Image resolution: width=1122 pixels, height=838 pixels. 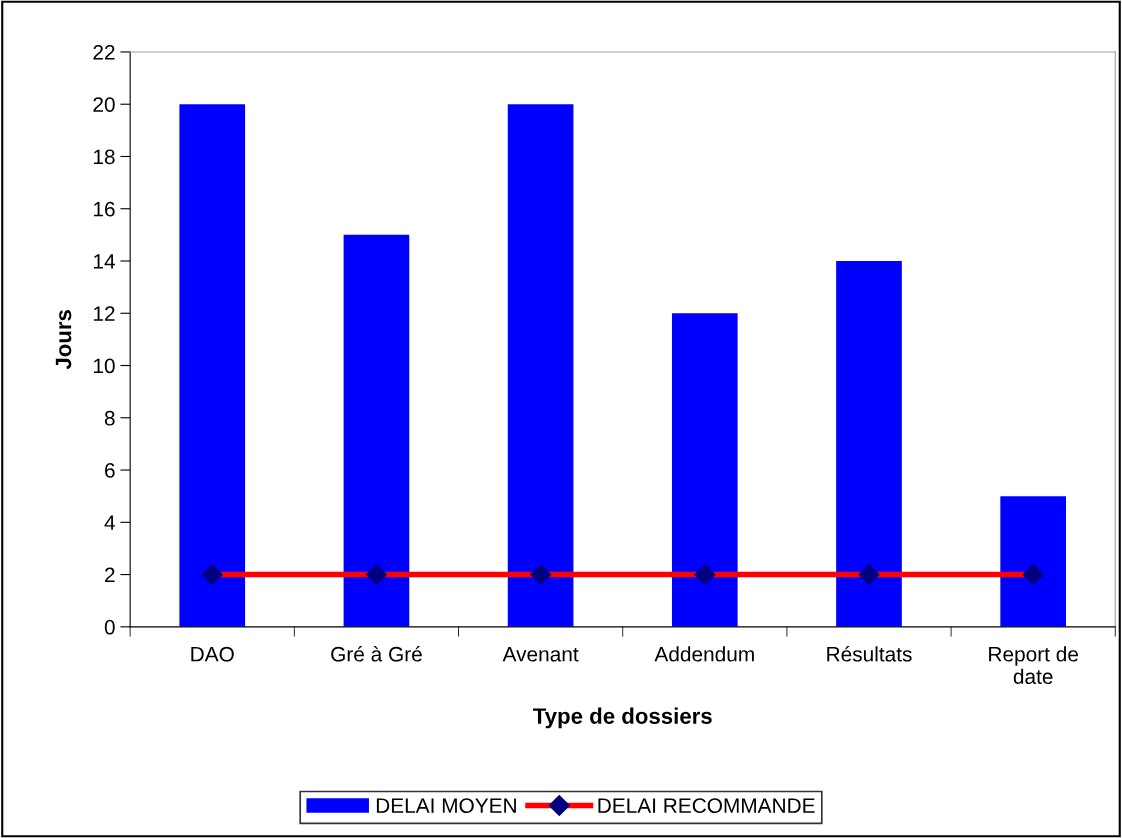 I want to click on y-tick-label: 20, so click(x=104, y=104).